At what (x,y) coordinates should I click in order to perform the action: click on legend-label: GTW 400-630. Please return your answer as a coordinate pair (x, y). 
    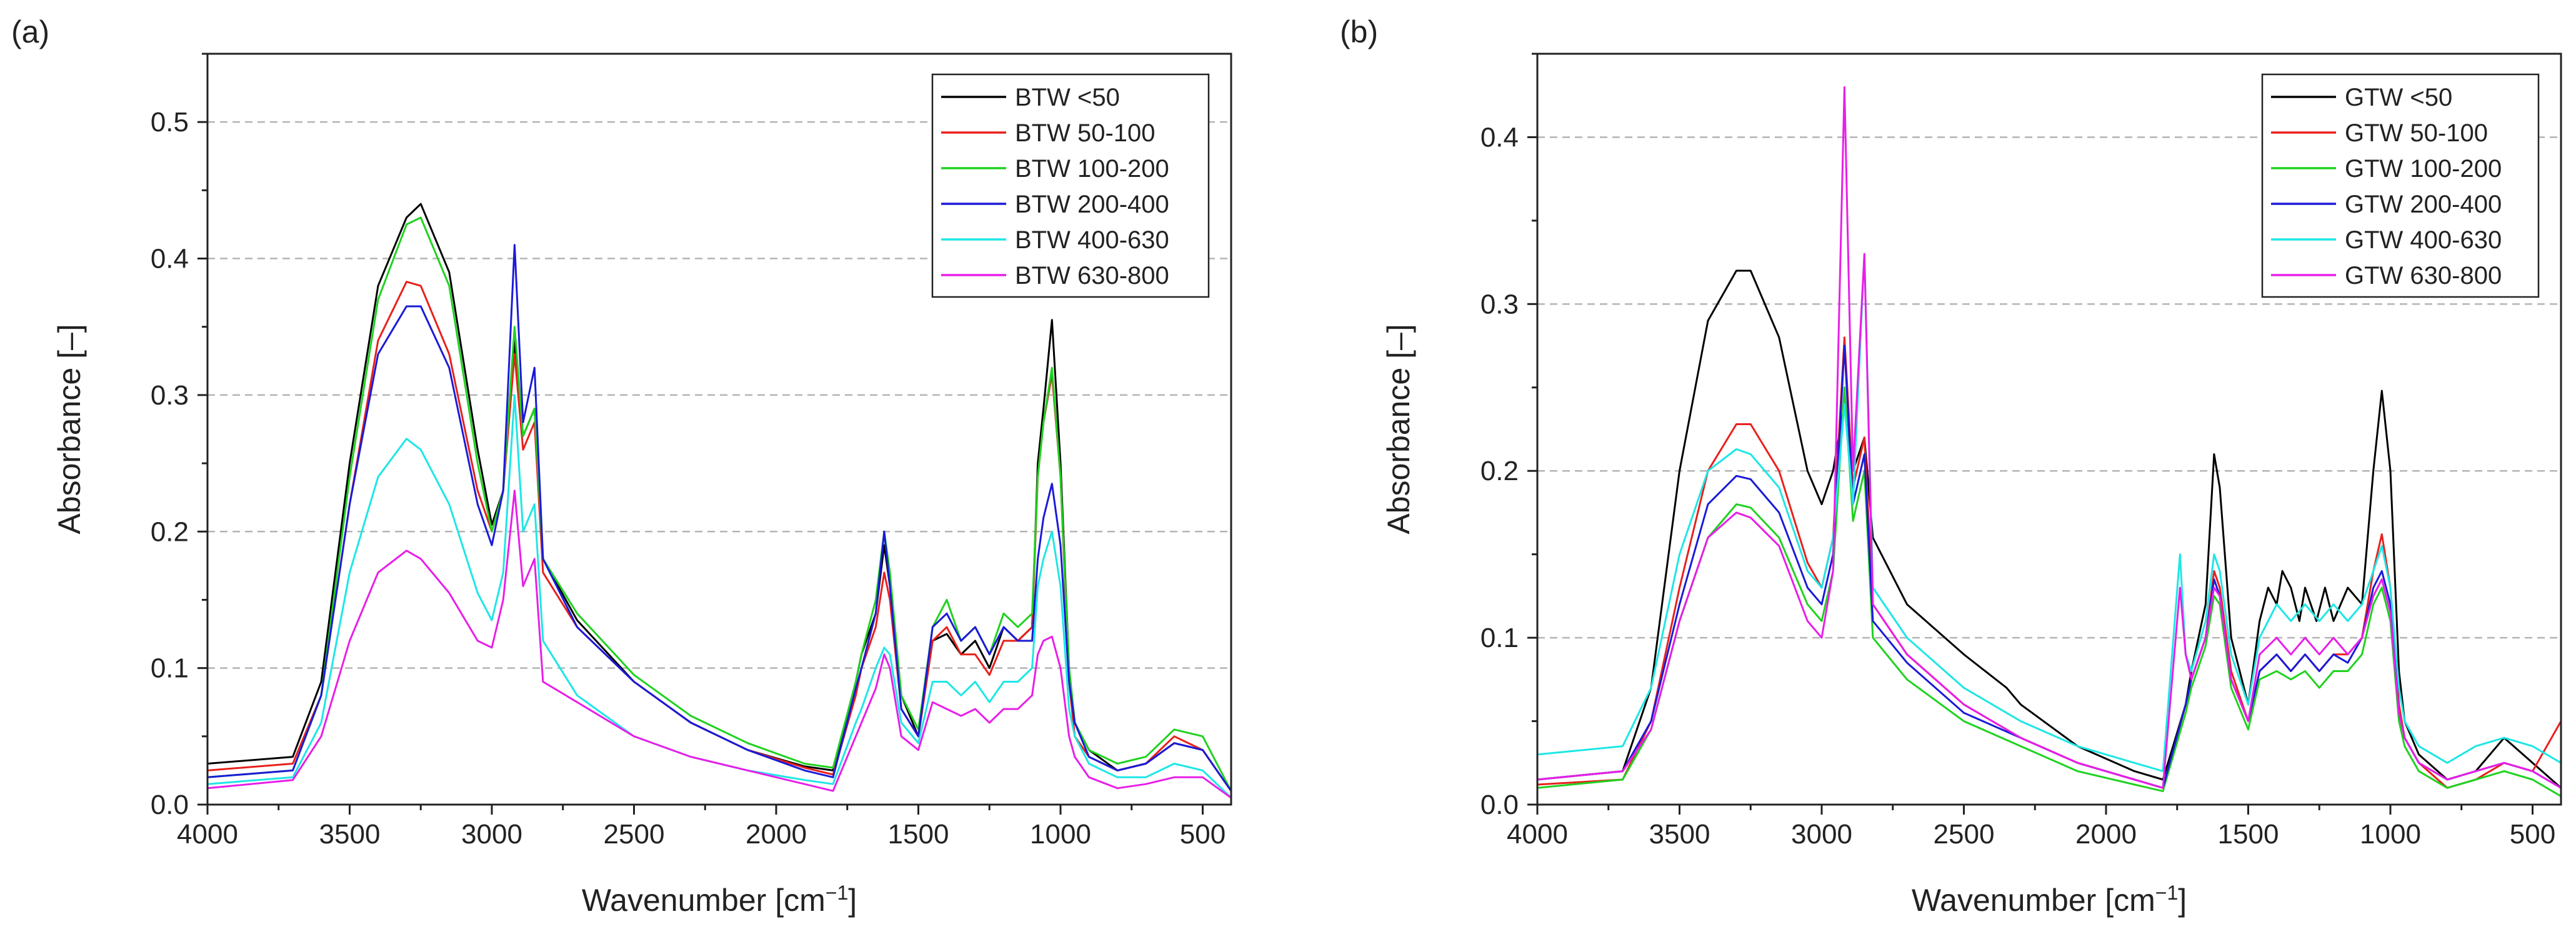
    Looking at the image, I should click on (2423, 240).